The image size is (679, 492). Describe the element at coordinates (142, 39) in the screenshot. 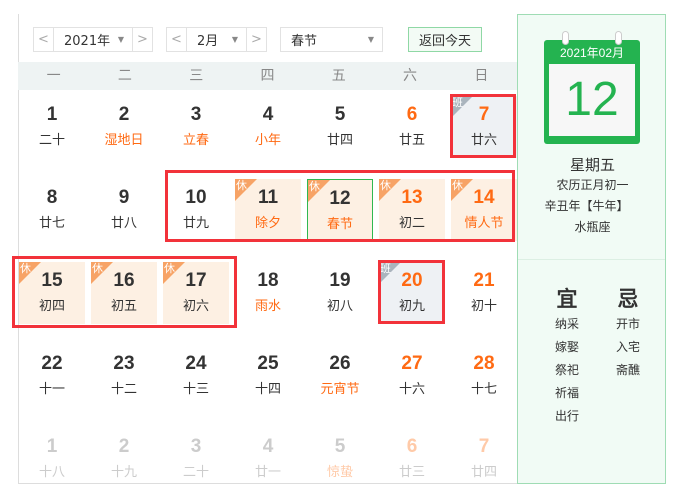

I see `next-year-button: >` at that location.